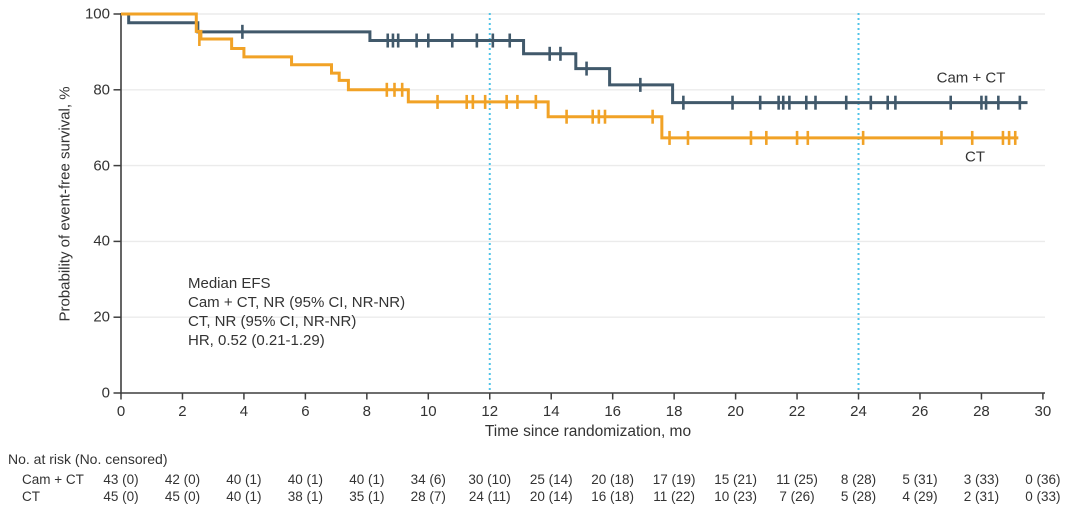 The width and height of the screenshot is (1080, 519). What do you see at coordinates (613, 496) in the screenshot?
I see `risk-cell: 16 (18)` at bounding box center [613, 496].